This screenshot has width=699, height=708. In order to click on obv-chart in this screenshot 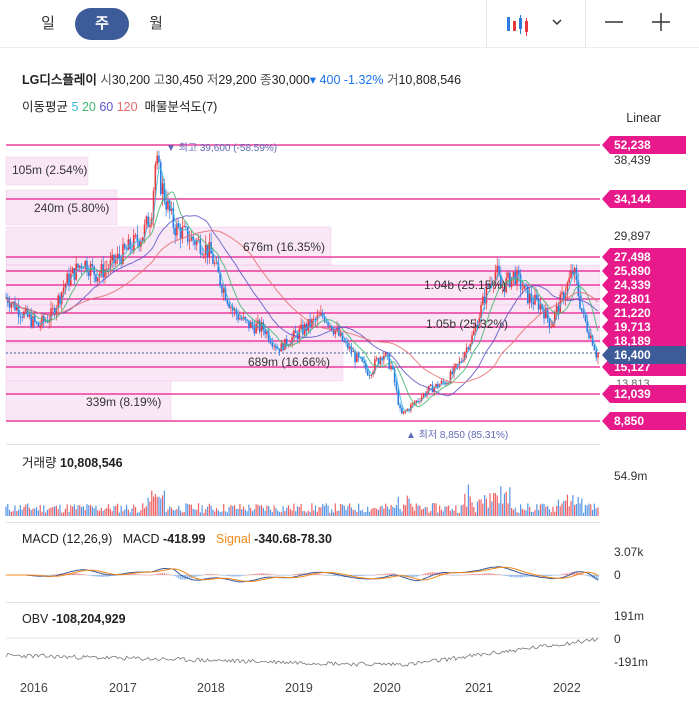, I will do `click(300, 650)`.